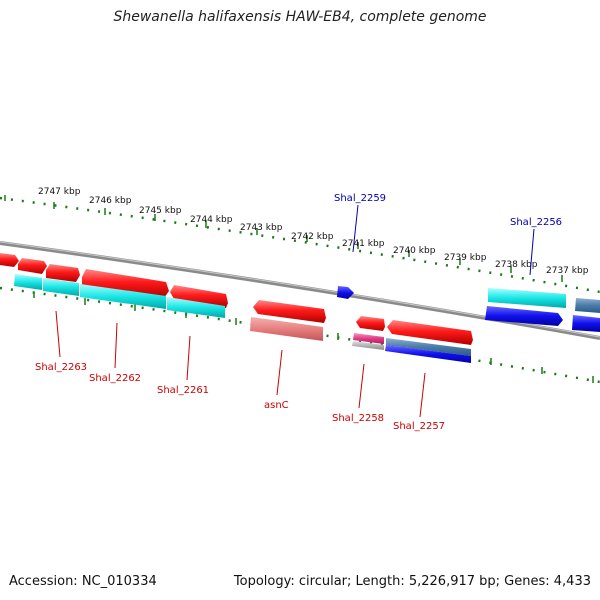 The image size is (600, 600). Describe the element at coordinates (345, 292) in the screenshot. I see `forward-gene-small-blue` at that location.